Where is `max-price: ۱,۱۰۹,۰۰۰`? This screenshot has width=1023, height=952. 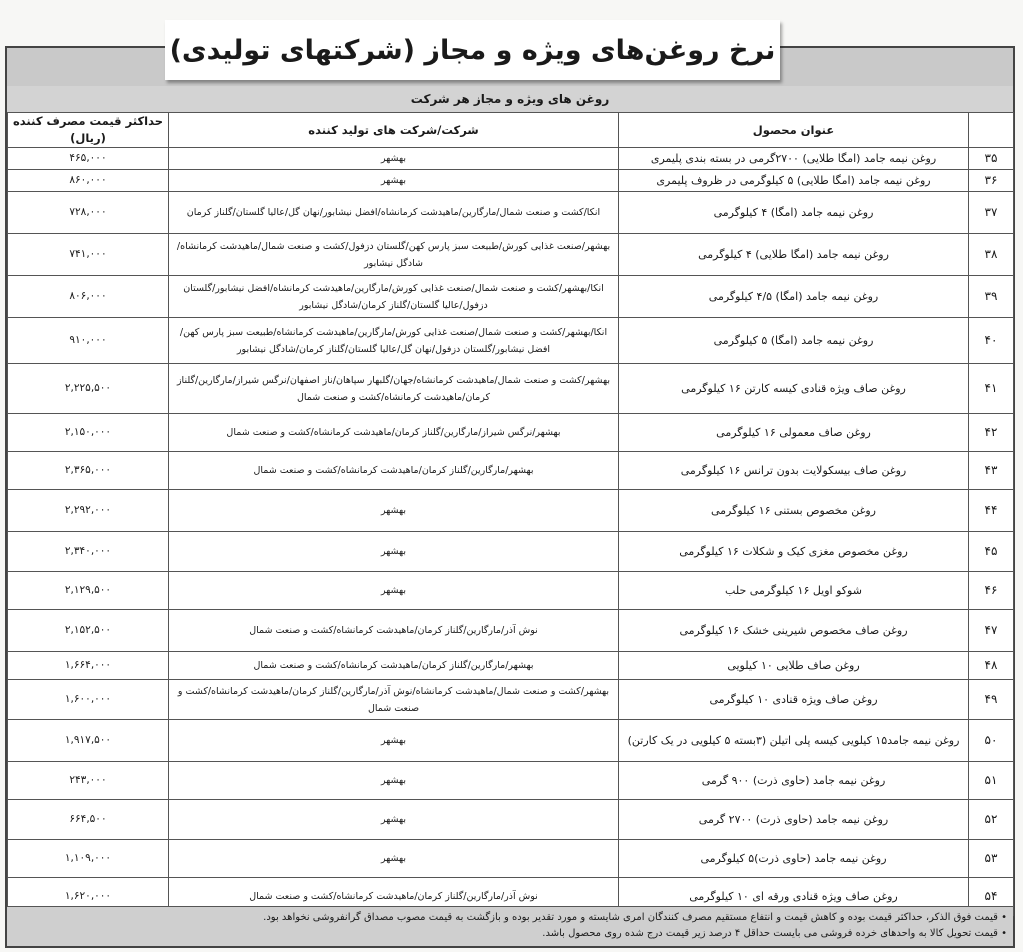
max-price: ۱,۱۰۹,۰۰۰ is located at coordinates (88, 858).